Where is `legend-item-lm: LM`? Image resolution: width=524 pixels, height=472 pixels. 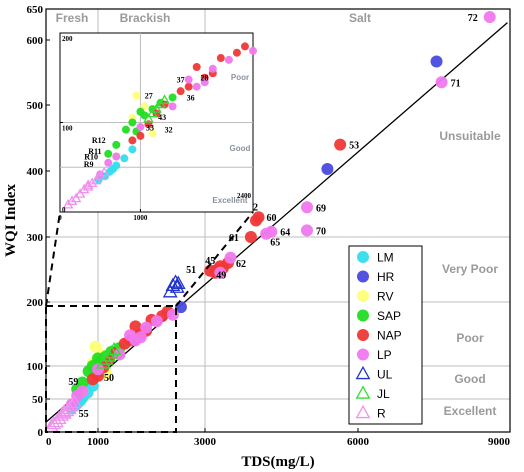 legend-item-lm: LM is located at coordinates (375, 258).